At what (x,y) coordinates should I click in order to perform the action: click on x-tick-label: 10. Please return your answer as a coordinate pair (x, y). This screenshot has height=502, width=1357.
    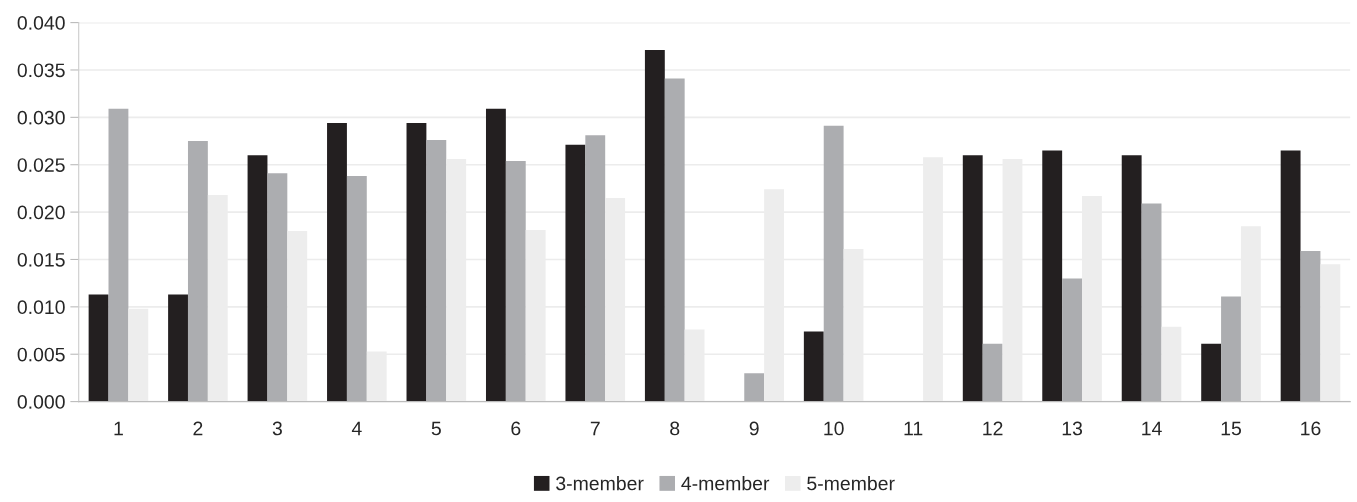
    Looking at the image, I should click on (834, 428).